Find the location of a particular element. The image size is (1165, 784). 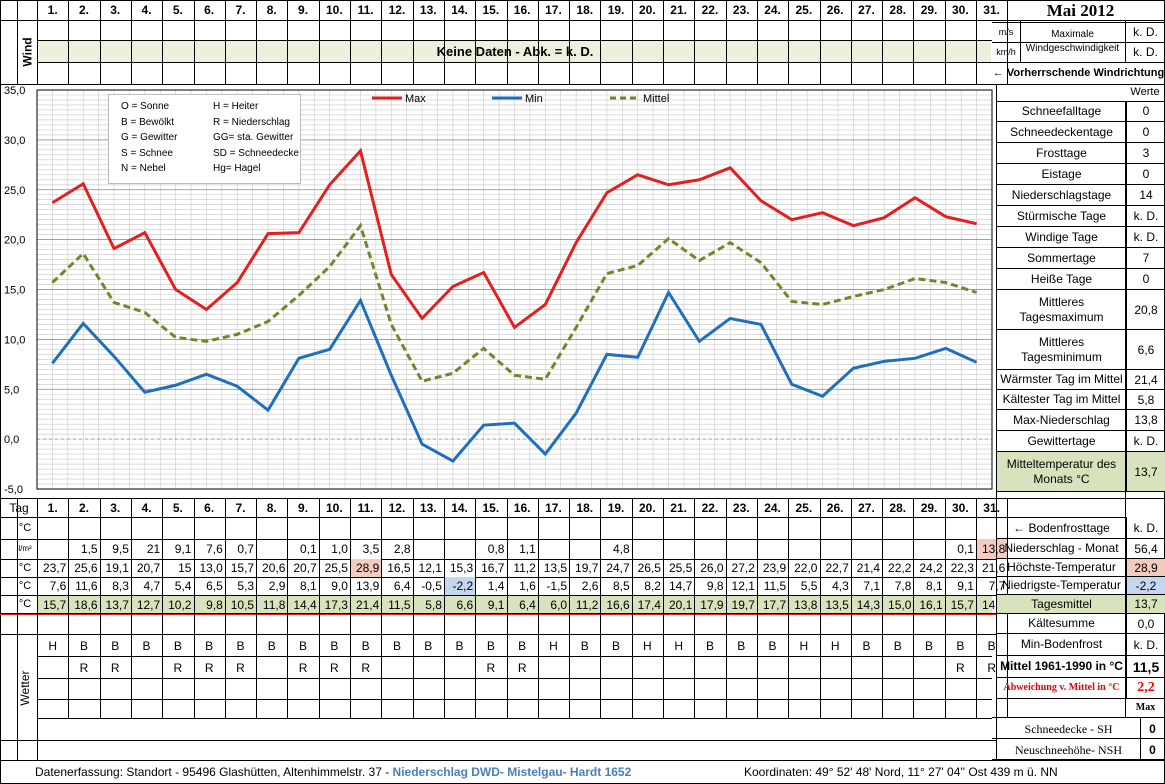

row-unit: °C is located at coordinates (25, 567).